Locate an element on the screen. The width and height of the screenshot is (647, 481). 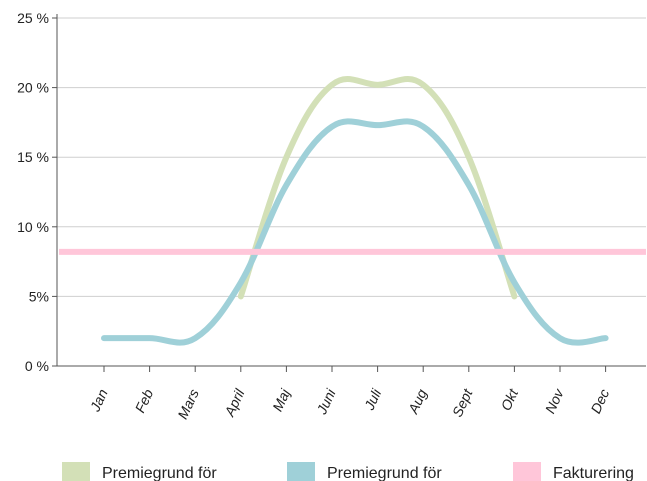
x-tick-label: Mars is located at coordinates (188, 404).